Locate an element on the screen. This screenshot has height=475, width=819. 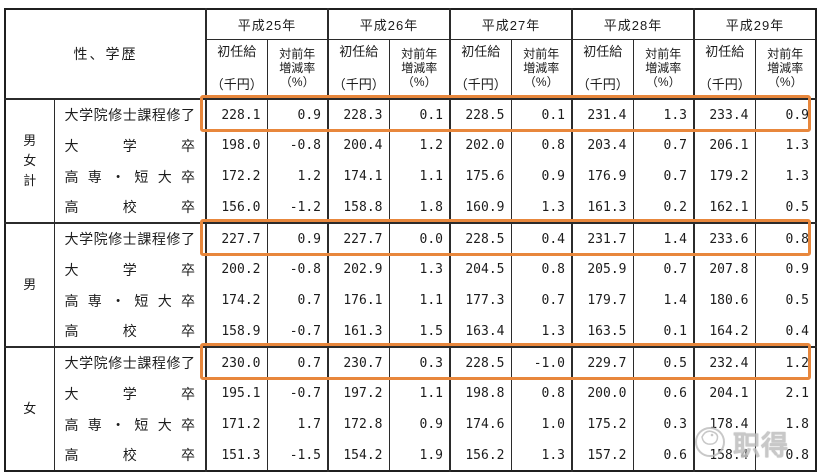
year-header-h27: 平成27年 is located at coordinates (511, 24).